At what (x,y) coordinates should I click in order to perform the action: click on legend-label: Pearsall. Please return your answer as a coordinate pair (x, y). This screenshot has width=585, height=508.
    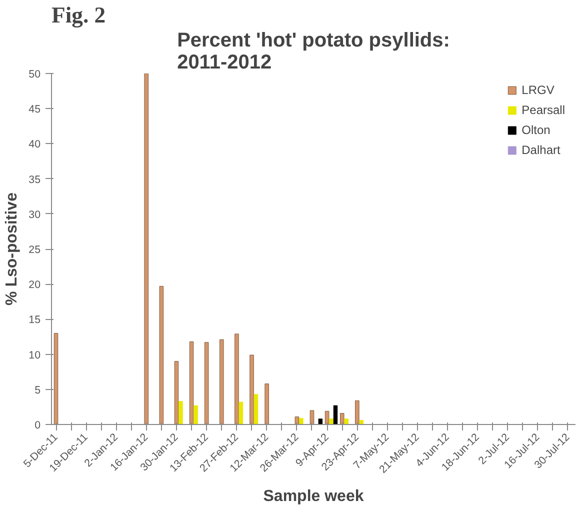
    Looking at the image, I should click on (543, 110).